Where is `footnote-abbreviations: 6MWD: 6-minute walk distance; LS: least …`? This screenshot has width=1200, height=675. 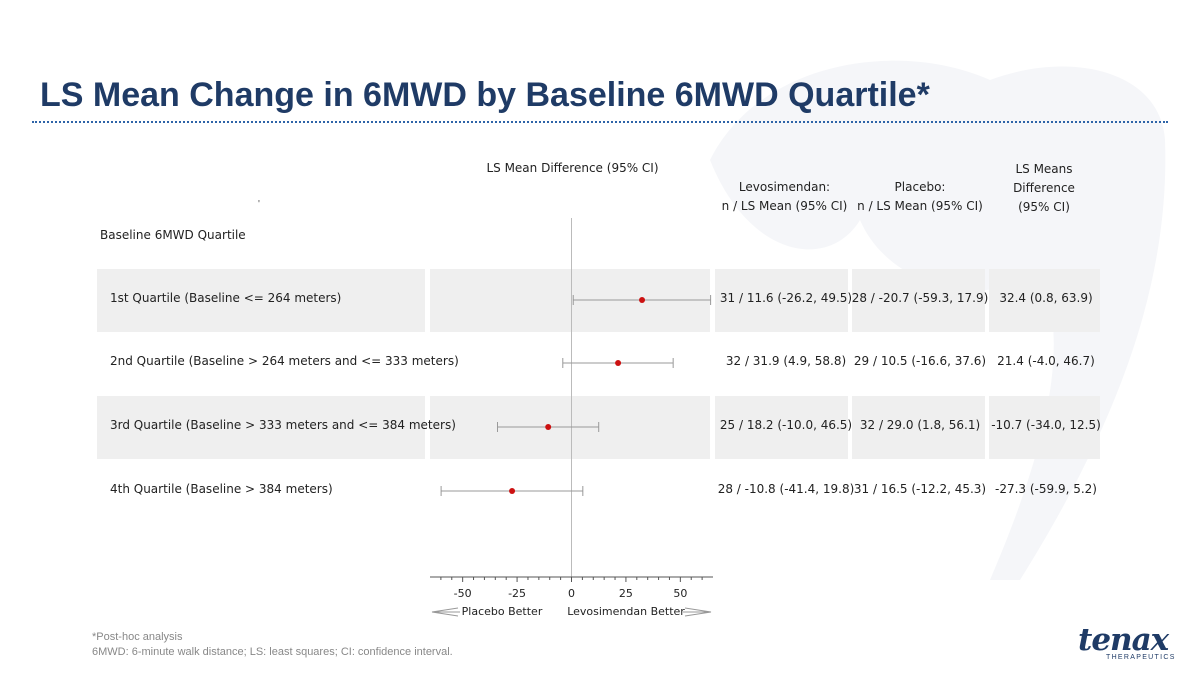
footnote-abbreviations: 6MWD: 6-minute walk distance; LS: least … is located at coordinates (272, 652).